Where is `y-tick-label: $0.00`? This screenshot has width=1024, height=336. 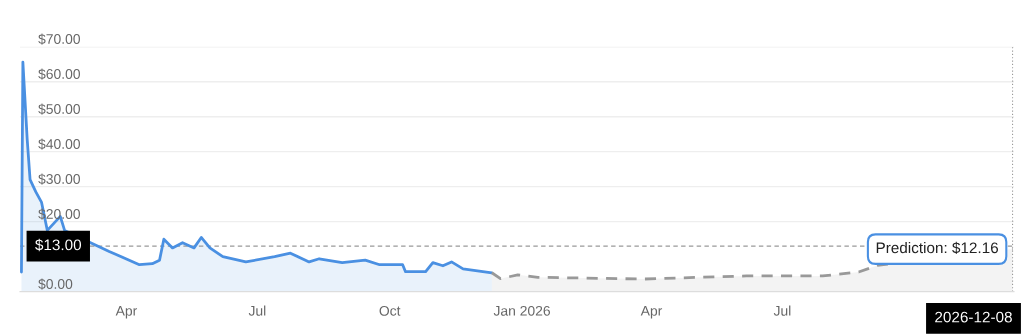 y-tick-label: $0.00 is located at coordinates (55, 284).